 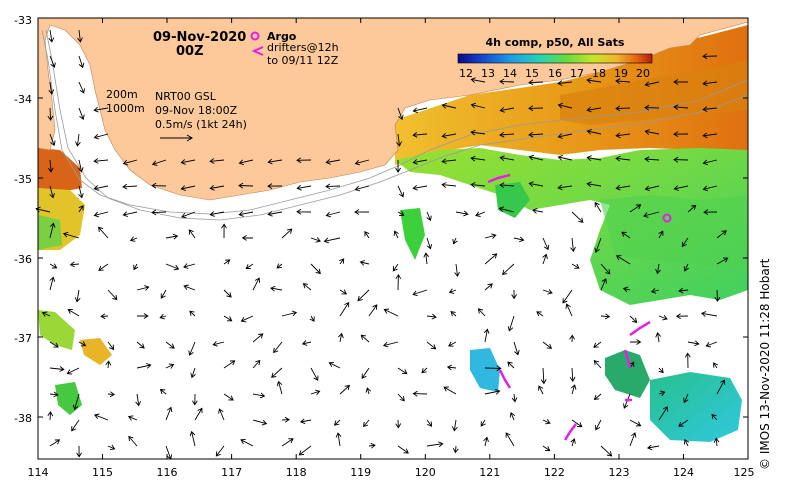 I want to click on colorbar-tick: 15, so click(x=532, y=73).